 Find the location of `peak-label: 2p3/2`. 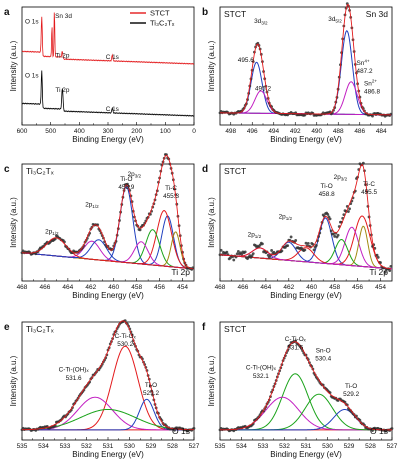

peak-label: 2p3/2 is located at coordinates (341, 178).